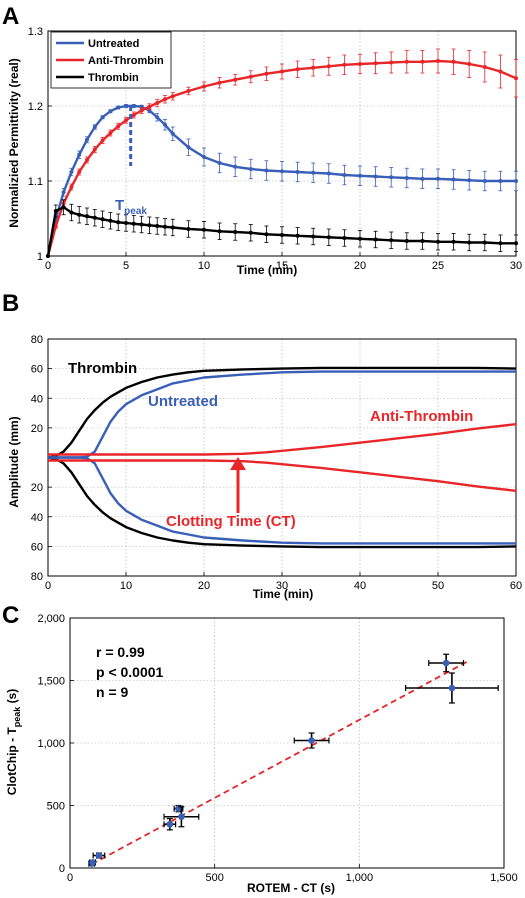 Image resolution: width=525 pixels, height=898 pixels. What do you see at coordinates (10, 615) in the screenshot?
I see `panel-c-label: C` at bounding box center [10, 615].